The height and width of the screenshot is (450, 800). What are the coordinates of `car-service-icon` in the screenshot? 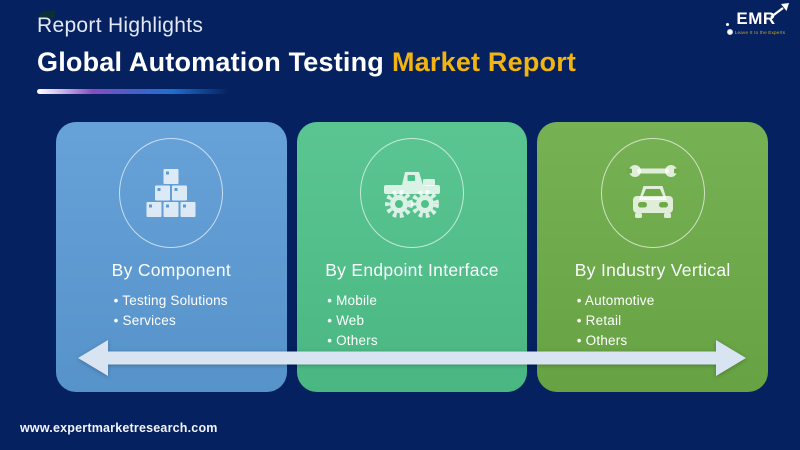 It's located at (653, 191).